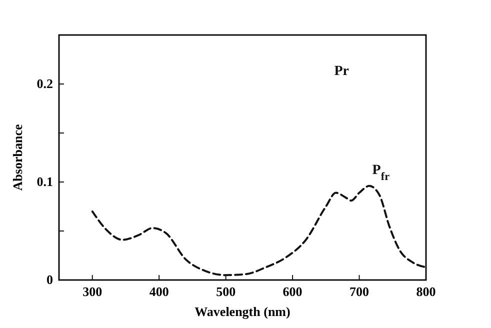  What do you see at coordinates (44, 181) in the screenshot?
I see `y-tick-label: 0.1` at bounding box center [44, 181].